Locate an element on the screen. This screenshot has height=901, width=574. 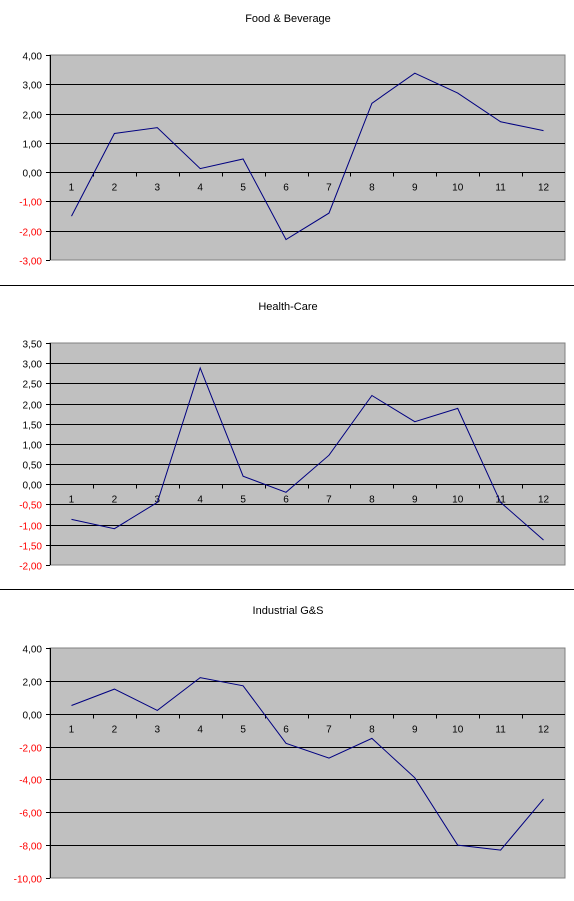
y-tick-label: -1,50 is located at coordinates (30, 547).